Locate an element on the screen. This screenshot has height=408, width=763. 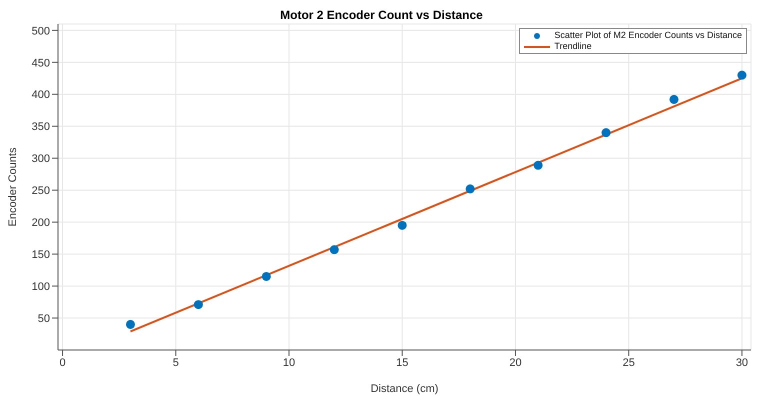
x-tick-label: 10 is located at coordinates (289, 362).